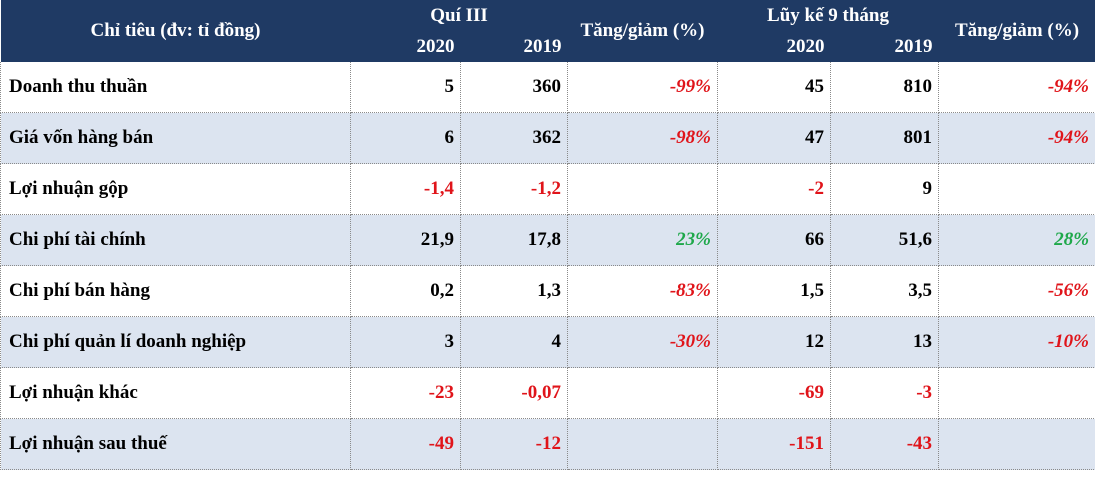  Describe the element at coordinates (774, 87) in the screenshot. I see `ytd-2020-value: 45` at that location.